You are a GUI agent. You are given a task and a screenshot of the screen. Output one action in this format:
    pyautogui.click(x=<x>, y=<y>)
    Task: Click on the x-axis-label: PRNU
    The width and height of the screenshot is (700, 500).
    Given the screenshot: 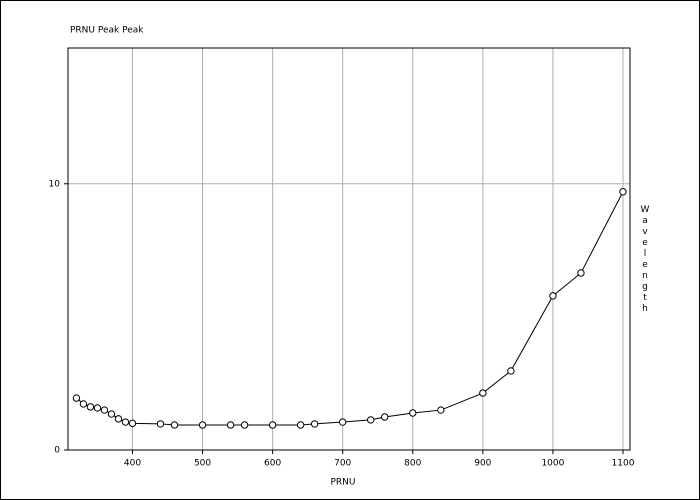 What is the action you would take?
    pyautogui.click(x=342, y=483)
    